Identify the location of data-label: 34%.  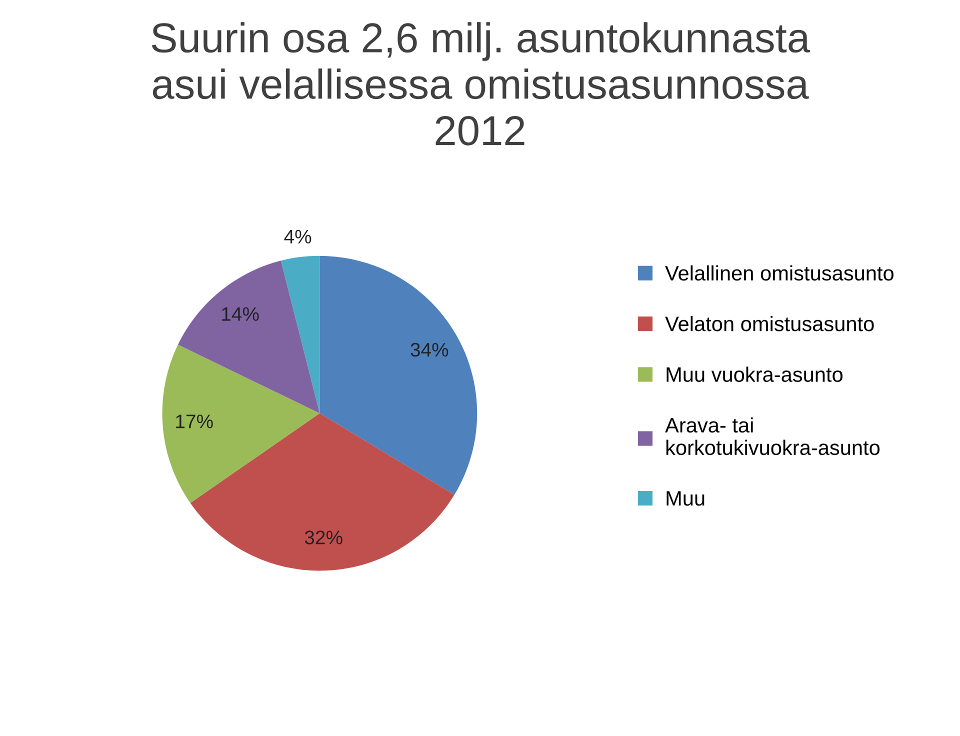
(429, 349).